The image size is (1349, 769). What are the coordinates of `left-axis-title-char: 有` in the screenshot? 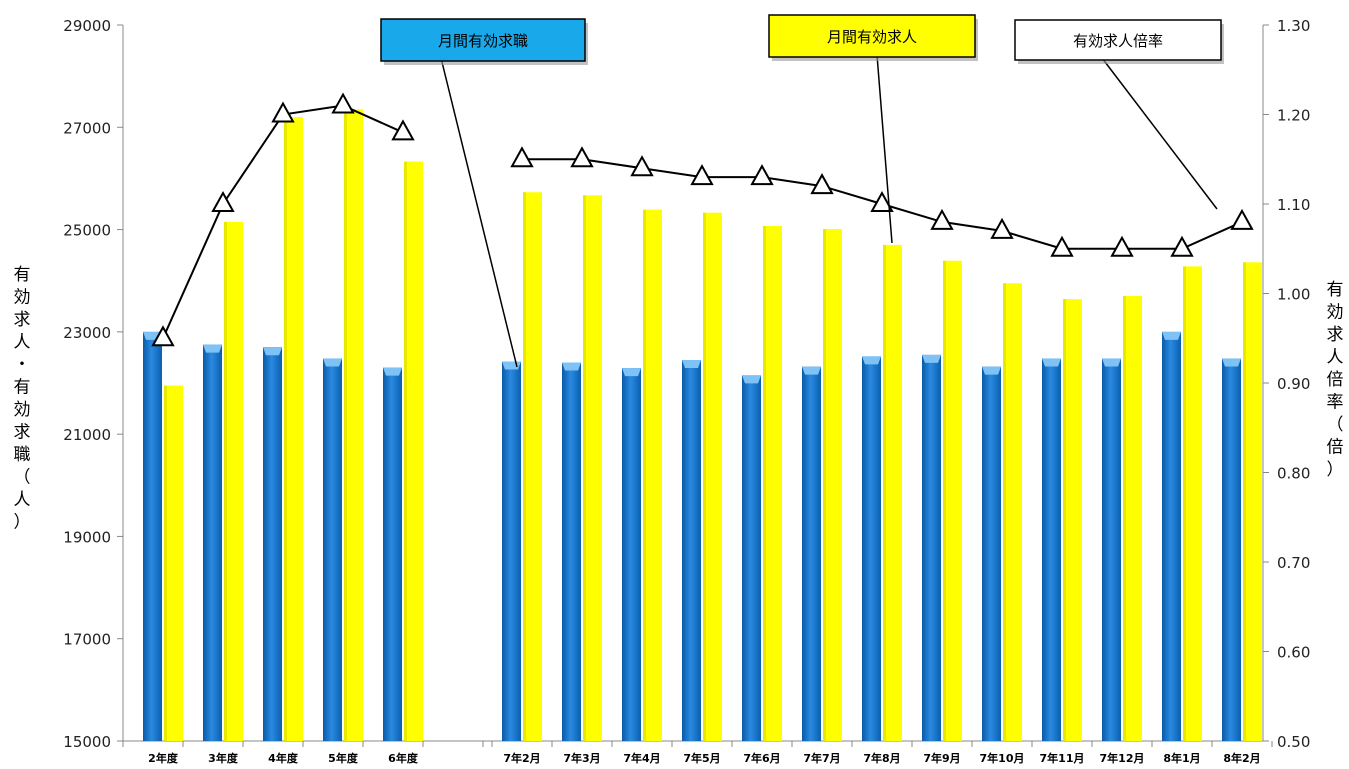 It's located at (22, 275).